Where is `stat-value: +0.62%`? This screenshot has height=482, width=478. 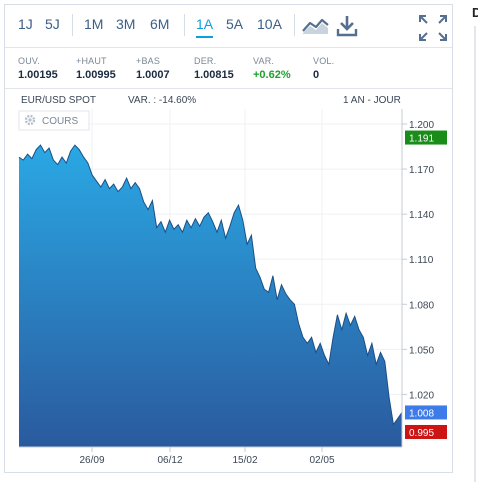 stat-value: +0.62% is located at coordinates (272, 75).